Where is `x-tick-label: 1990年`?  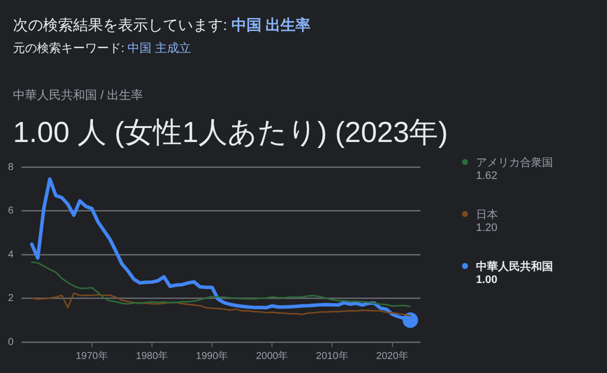 x-tick-label: 1990年 is located at coordinates (212, 356).